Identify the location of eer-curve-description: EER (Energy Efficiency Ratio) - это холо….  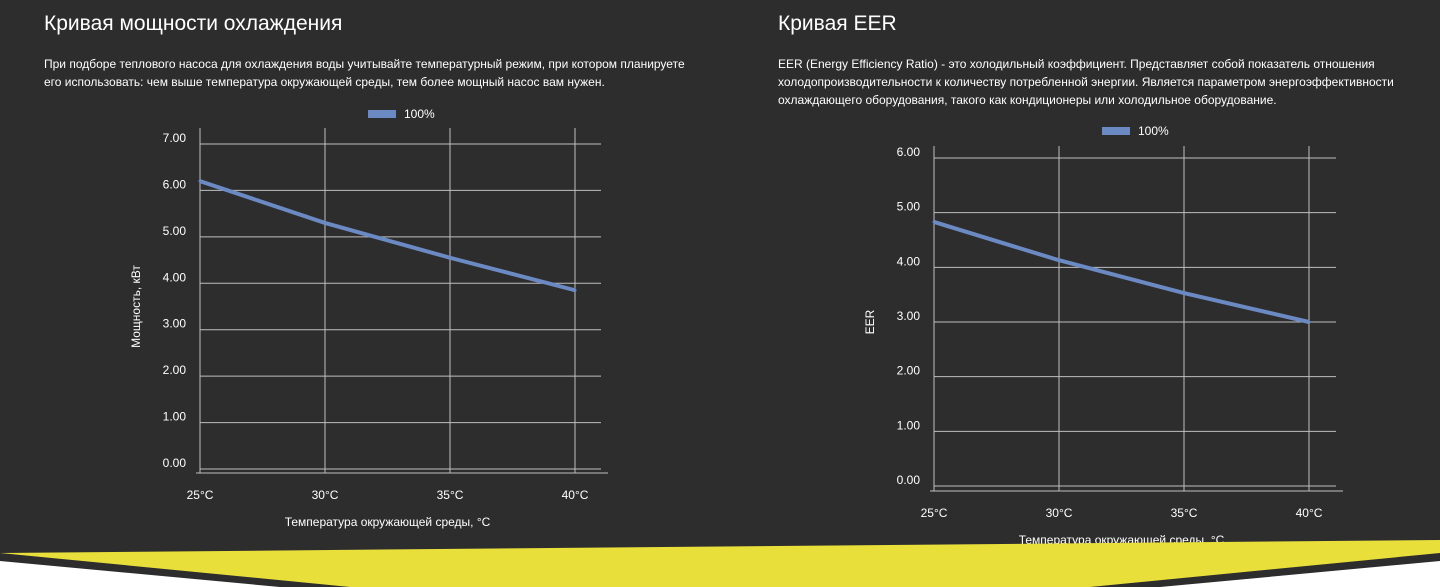
(1086, 82).